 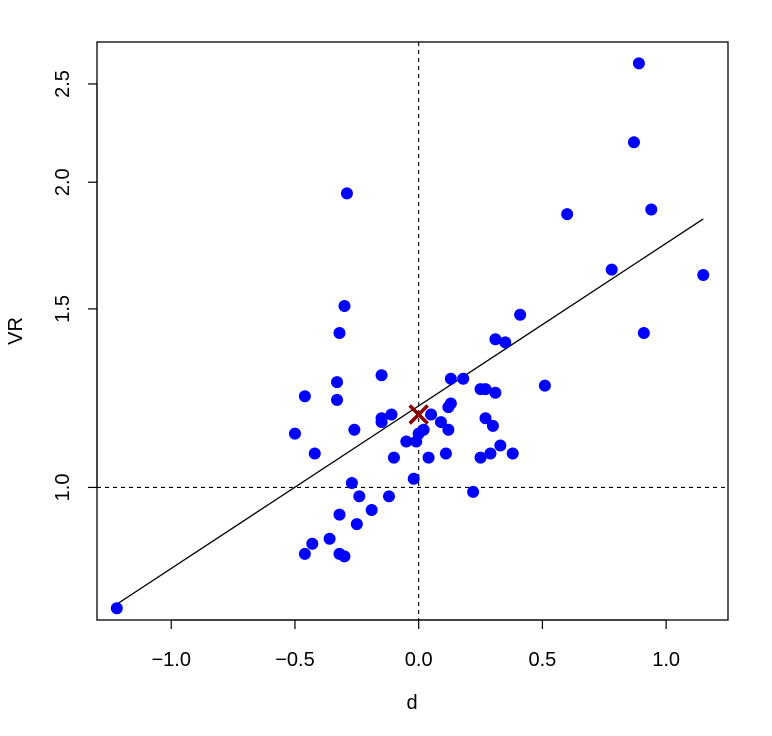 What do you see at coordinates (294, 660) in the screenshot?
I see `x-tick-label: −0.5` at bounding box center [294, 660].